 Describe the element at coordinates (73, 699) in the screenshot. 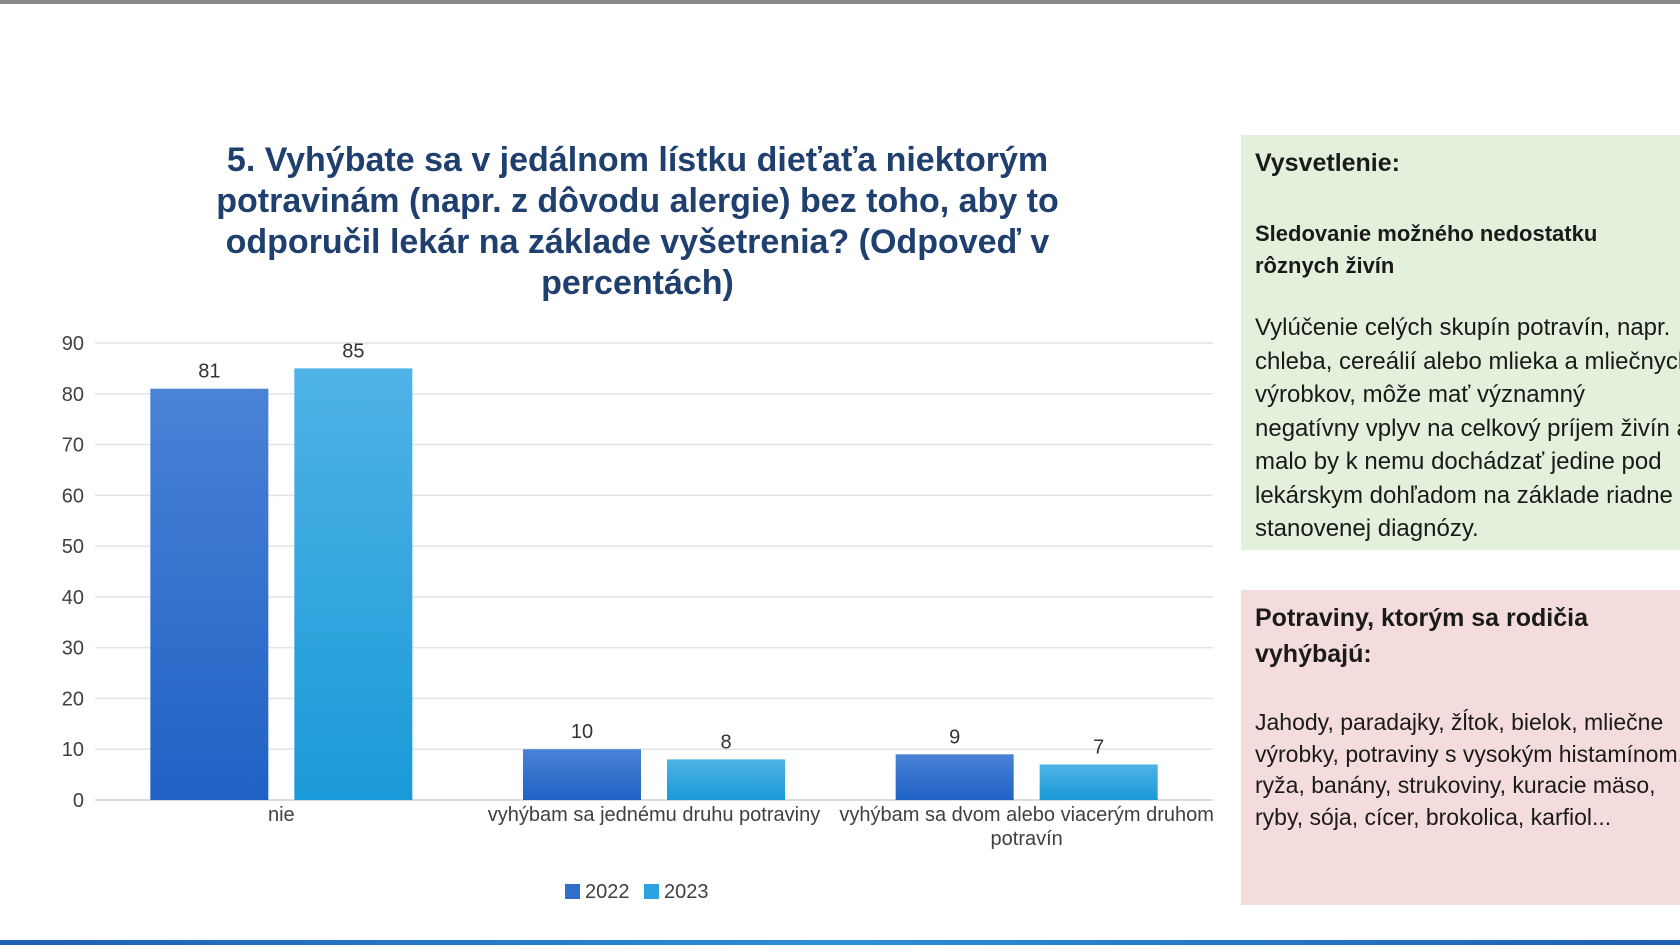

I see `y-tick-label: 20` at that location.